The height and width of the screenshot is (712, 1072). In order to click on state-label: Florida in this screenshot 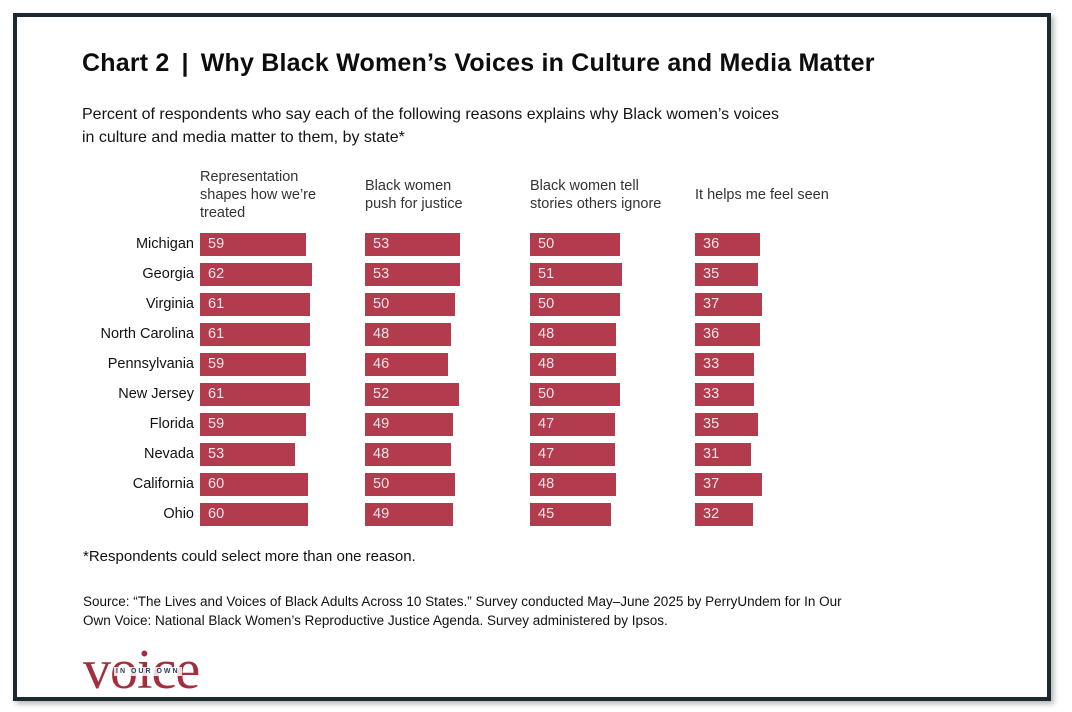, I will do `click(171, 424)`.